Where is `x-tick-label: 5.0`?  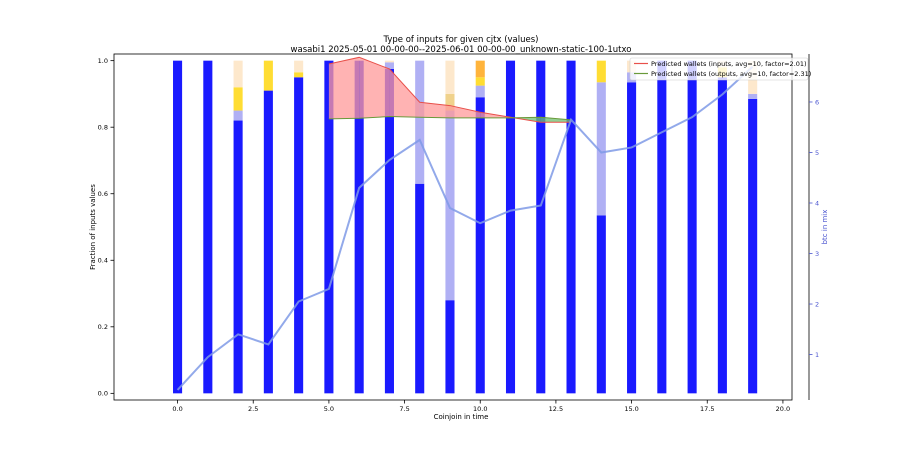 x-tick-label: 5.0 is located at coordinates (329, 409).